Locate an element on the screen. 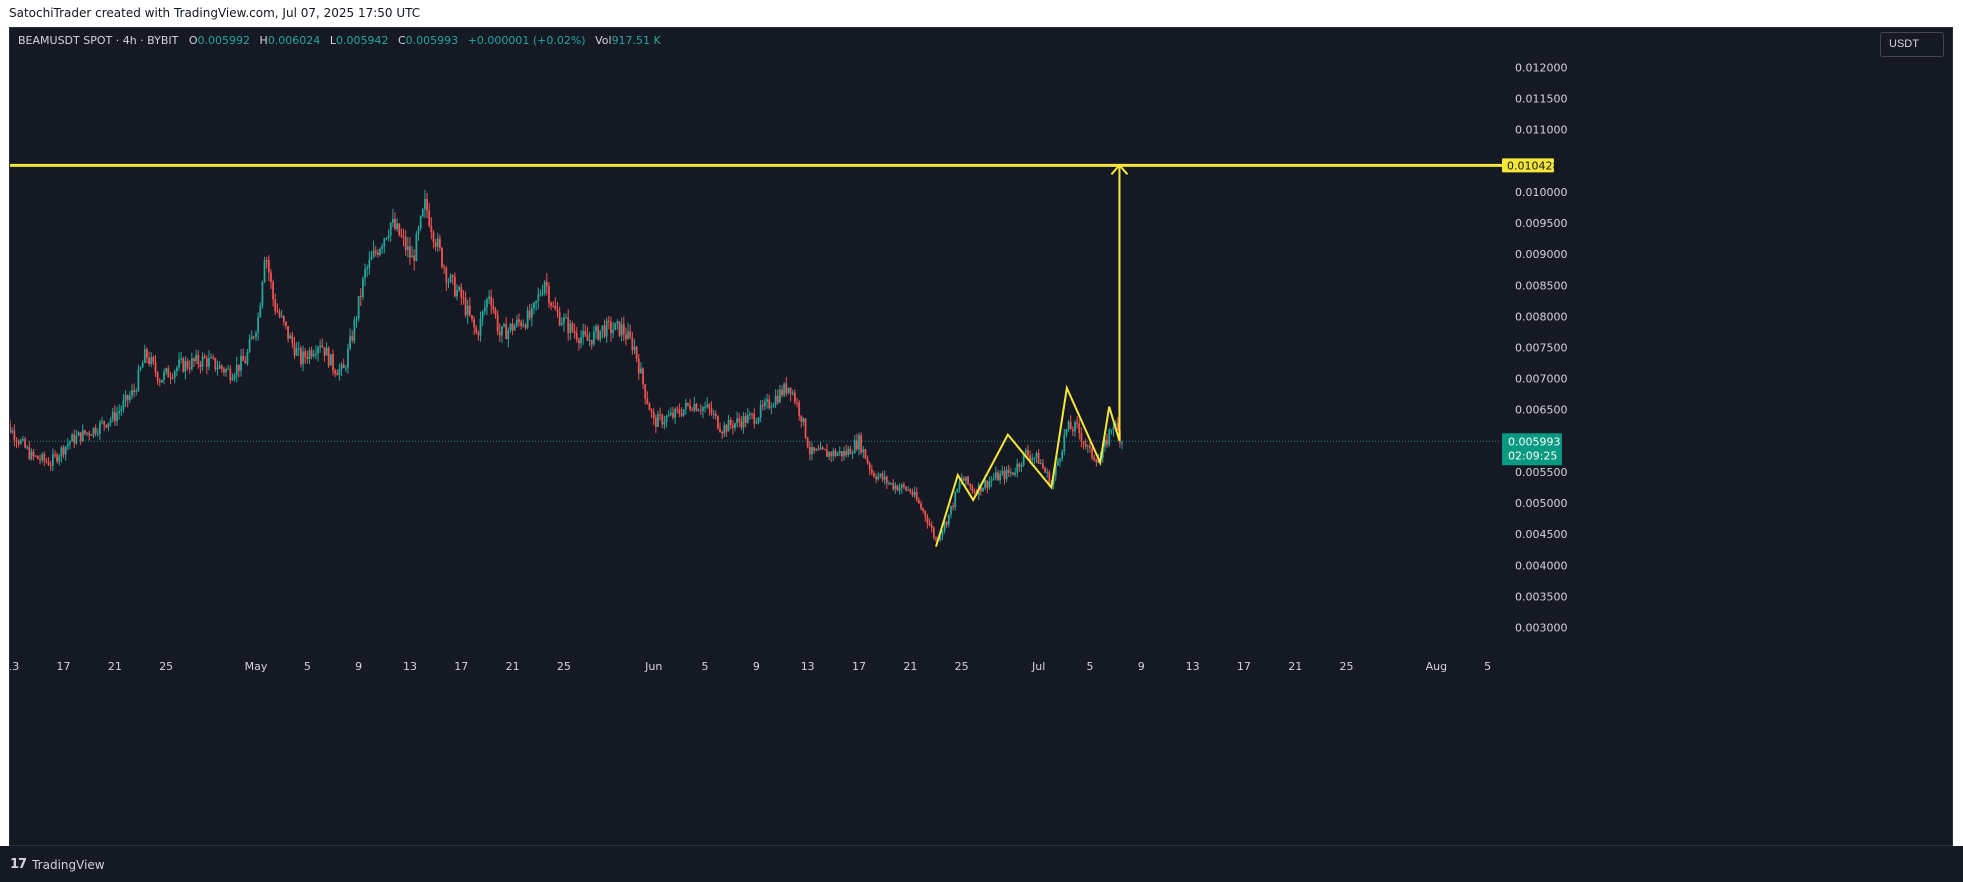 The height and width of the screenshot is (882, 1963). x-tick-label: 21 is located at coordinates (115, 666).